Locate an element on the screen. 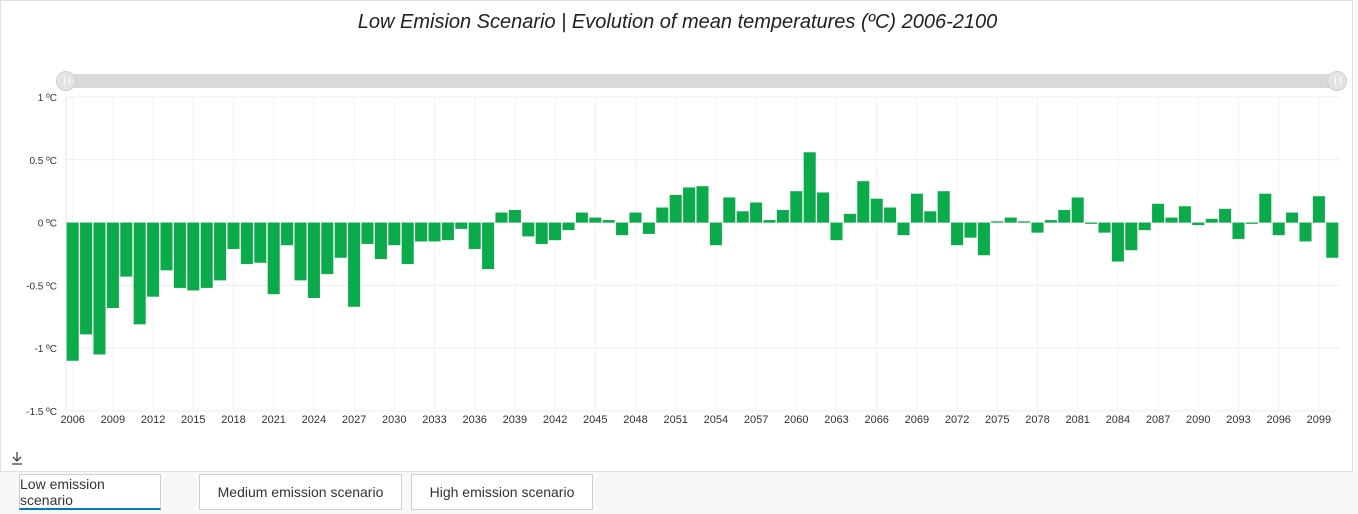 This screenshot has height=514, width=1358. range-slider-track is located at coordinates (702, 81).